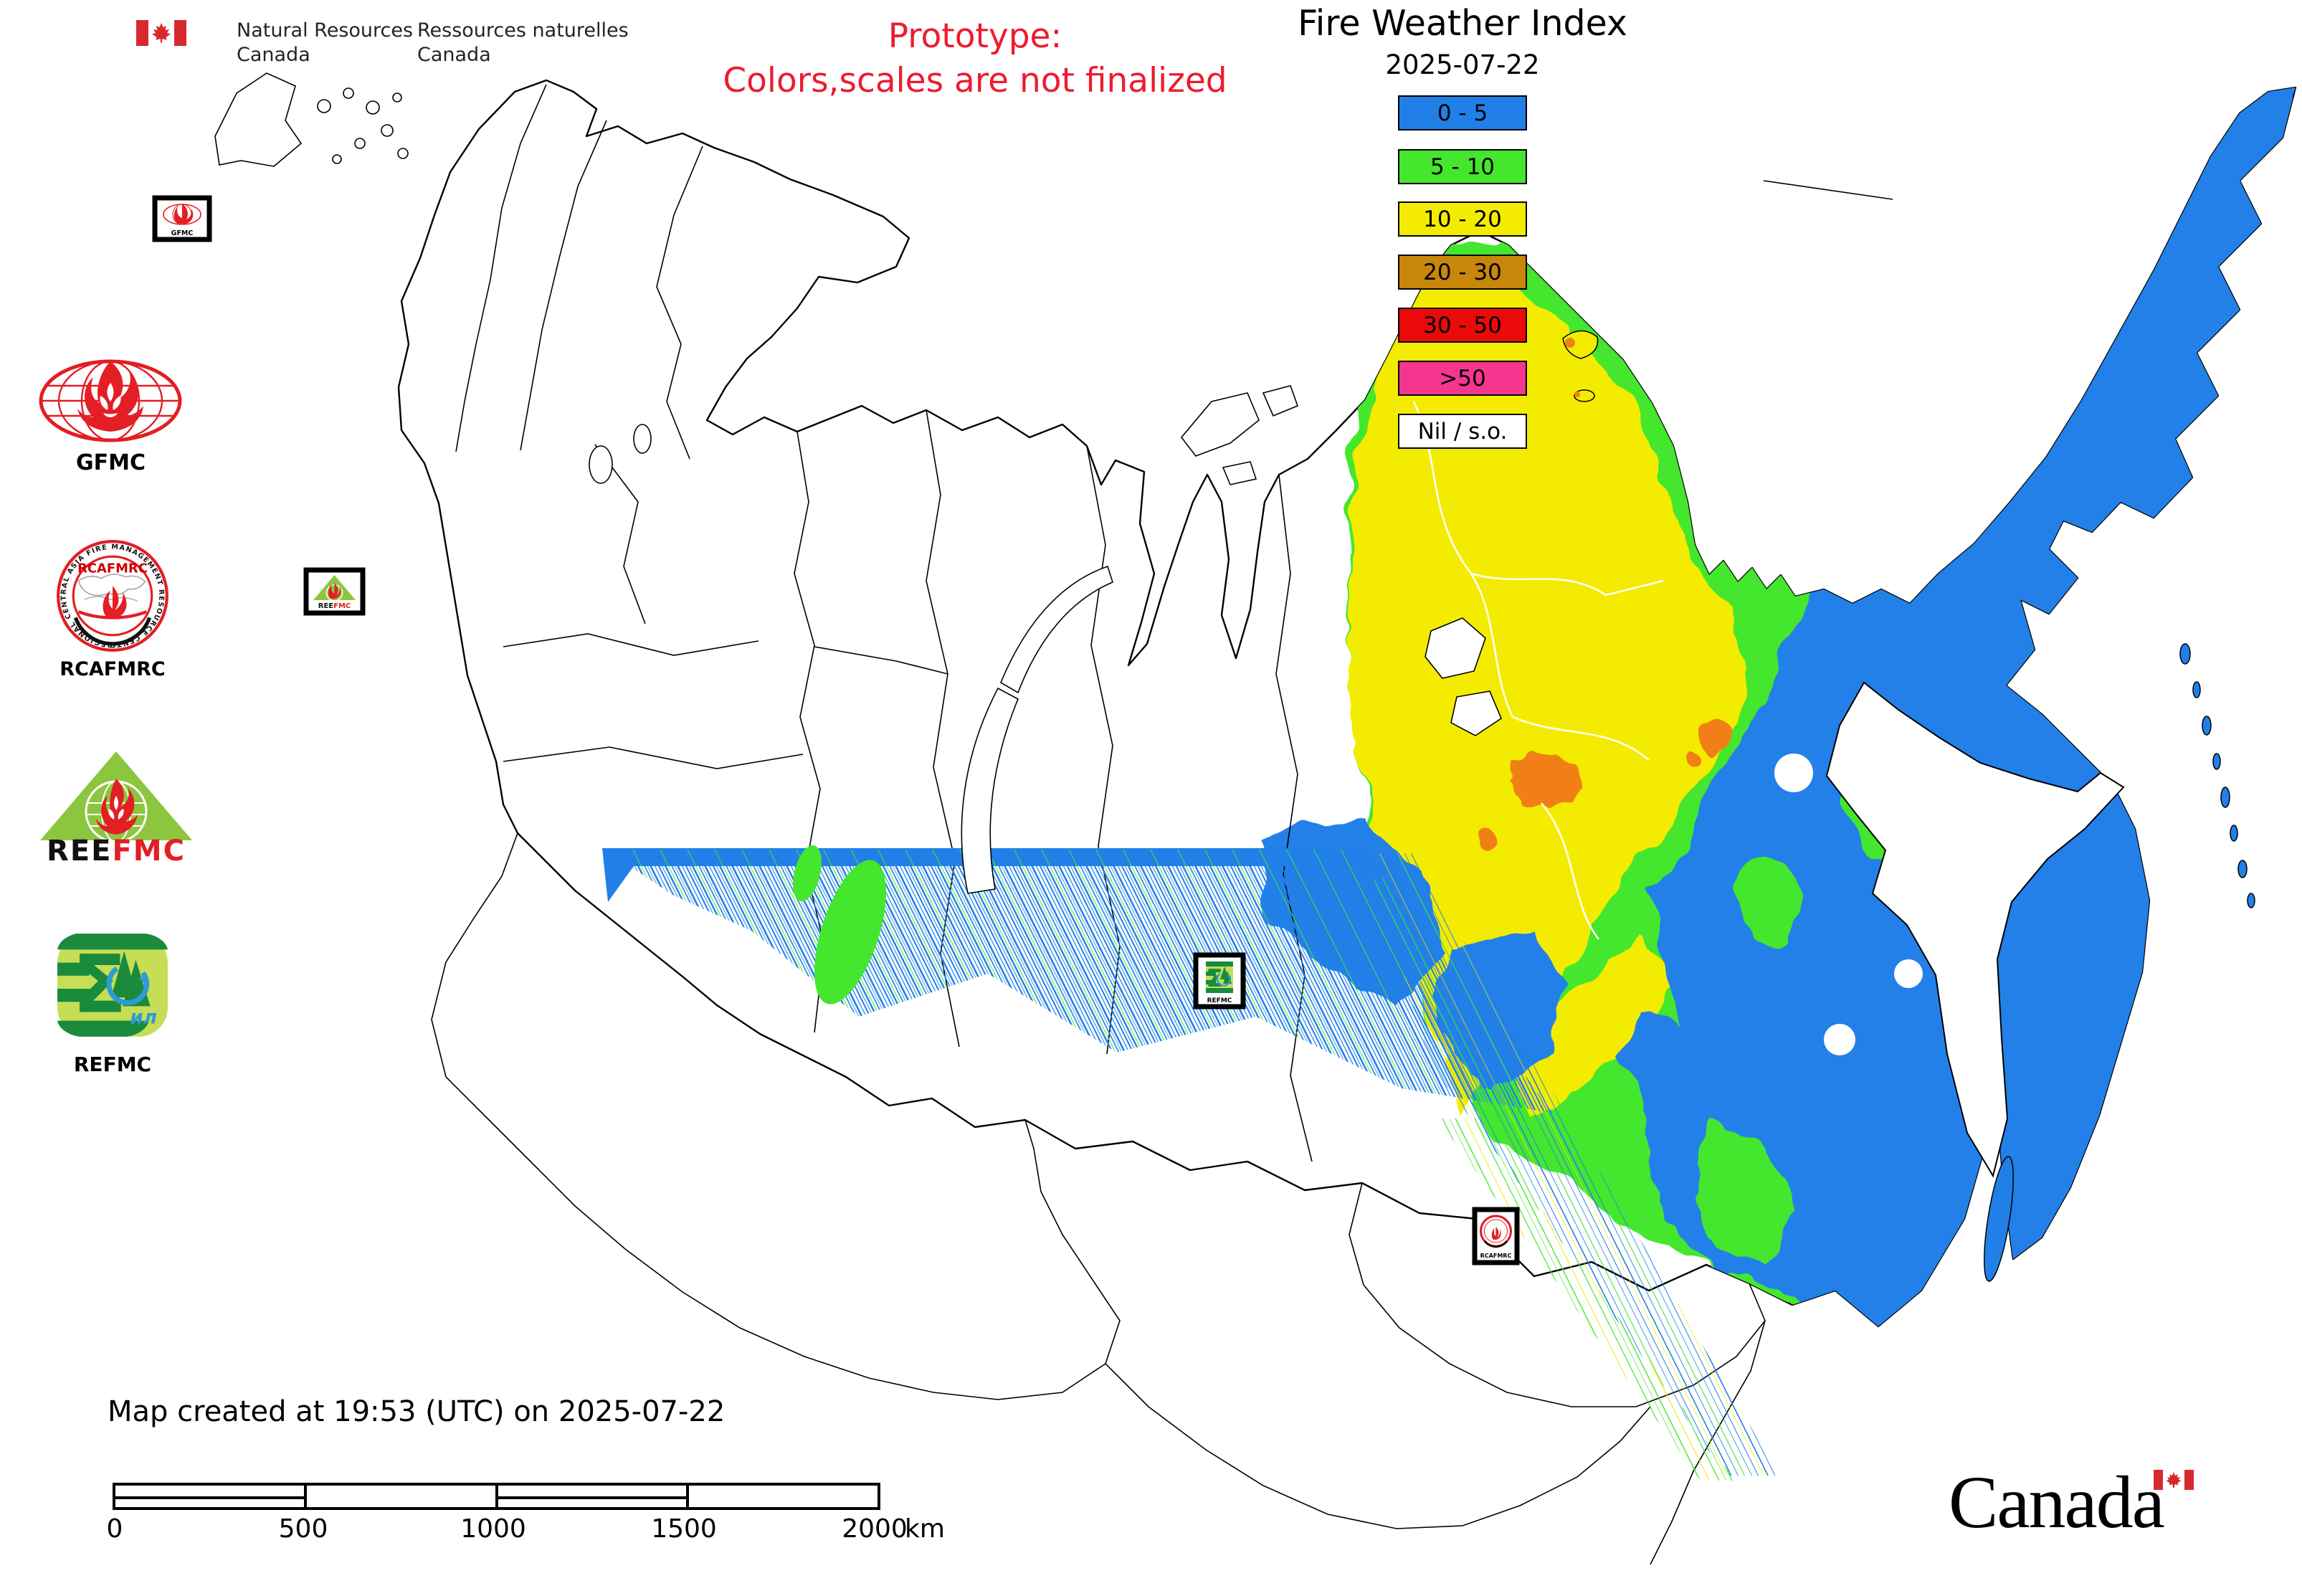  What do you see at coordinates (326, 42) in the screenshot?
I see `nrcan-english: Natural Resources Canada` at bounding box center [326, 42].